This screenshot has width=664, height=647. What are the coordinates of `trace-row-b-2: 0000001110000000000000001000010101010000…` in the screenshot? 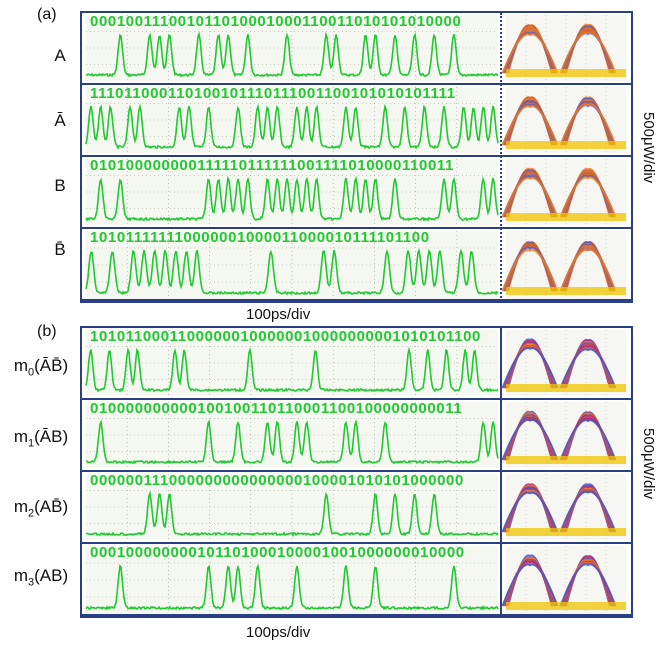 It's located at (356, 508).